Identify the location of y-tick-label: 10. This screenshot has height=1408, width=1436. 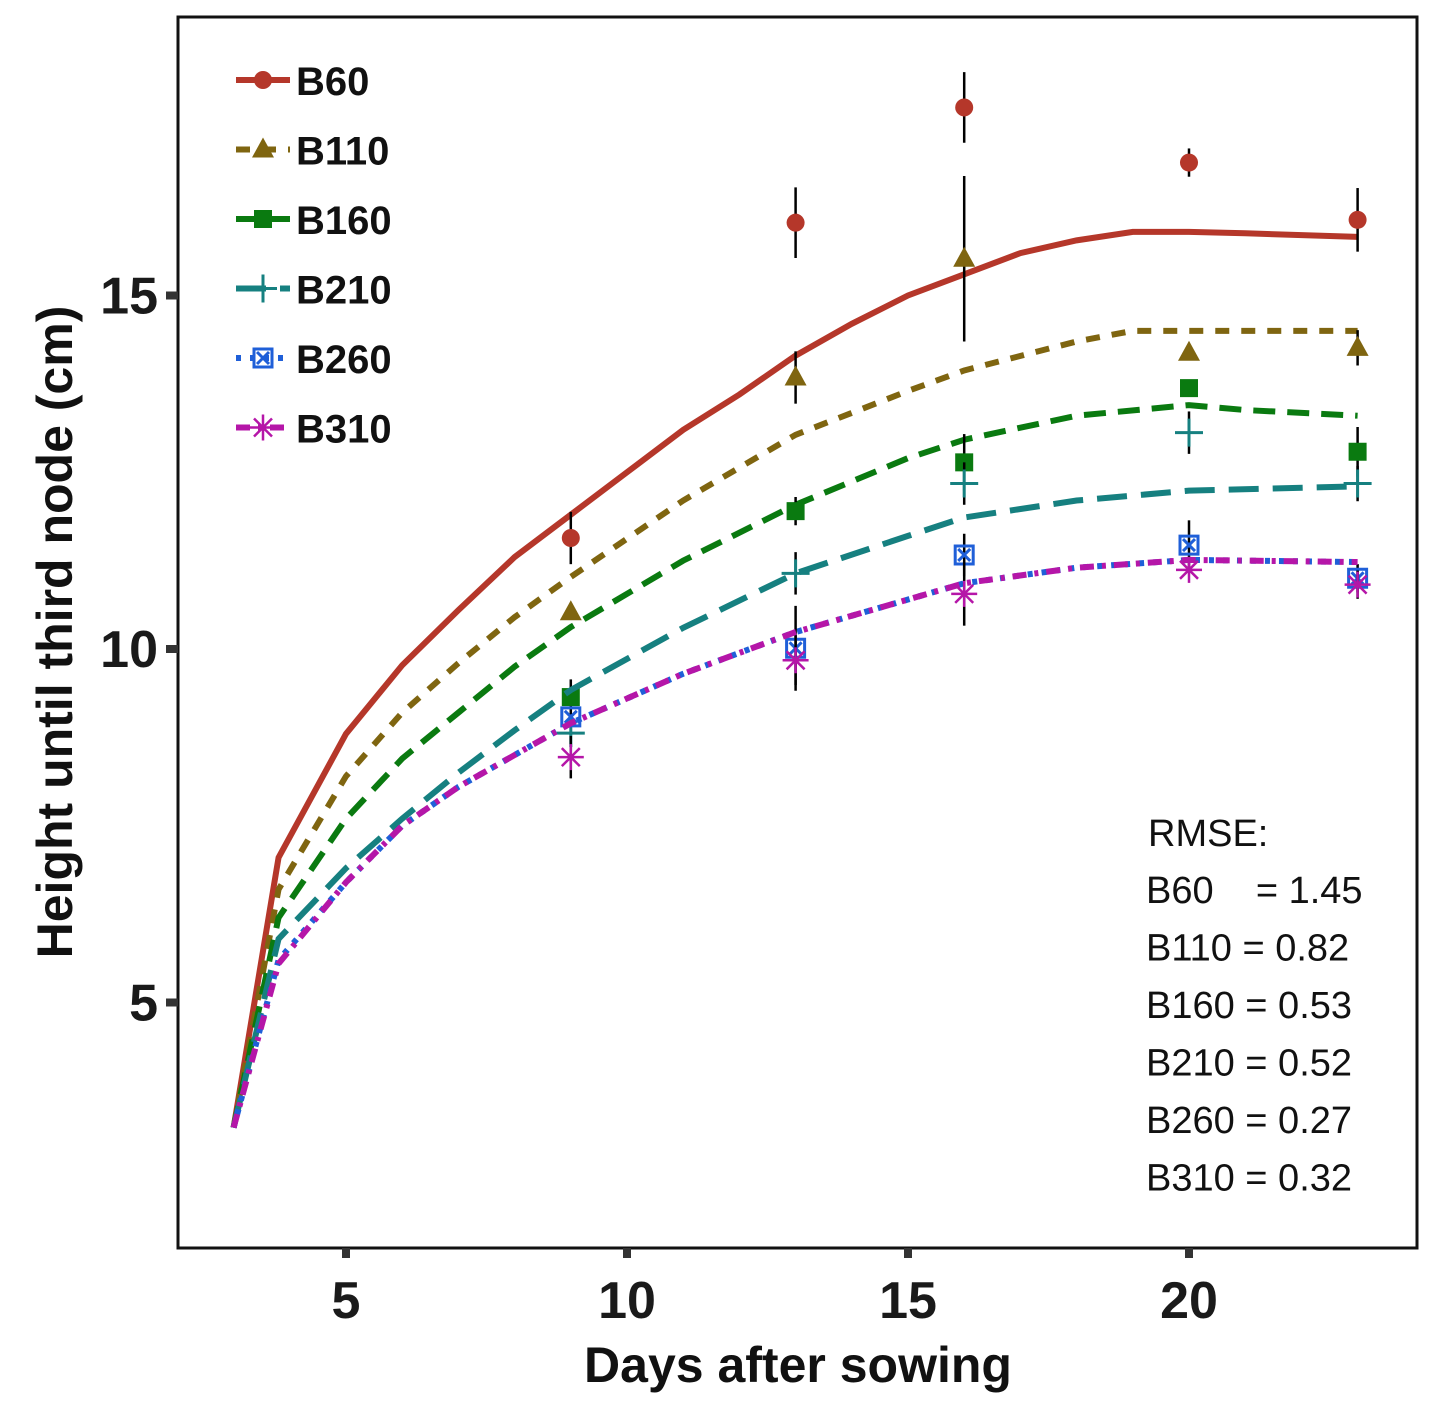
(129, 650).